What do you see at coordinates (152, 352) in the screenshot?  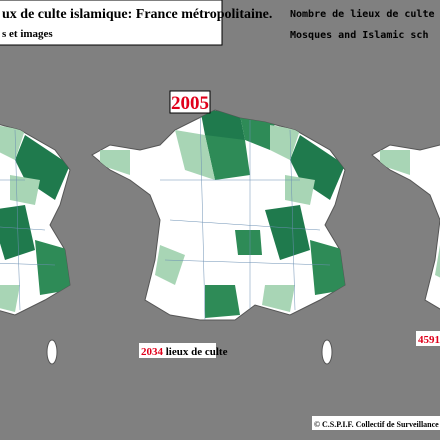 I see `count: 2034` at bounding box center [152, 352].